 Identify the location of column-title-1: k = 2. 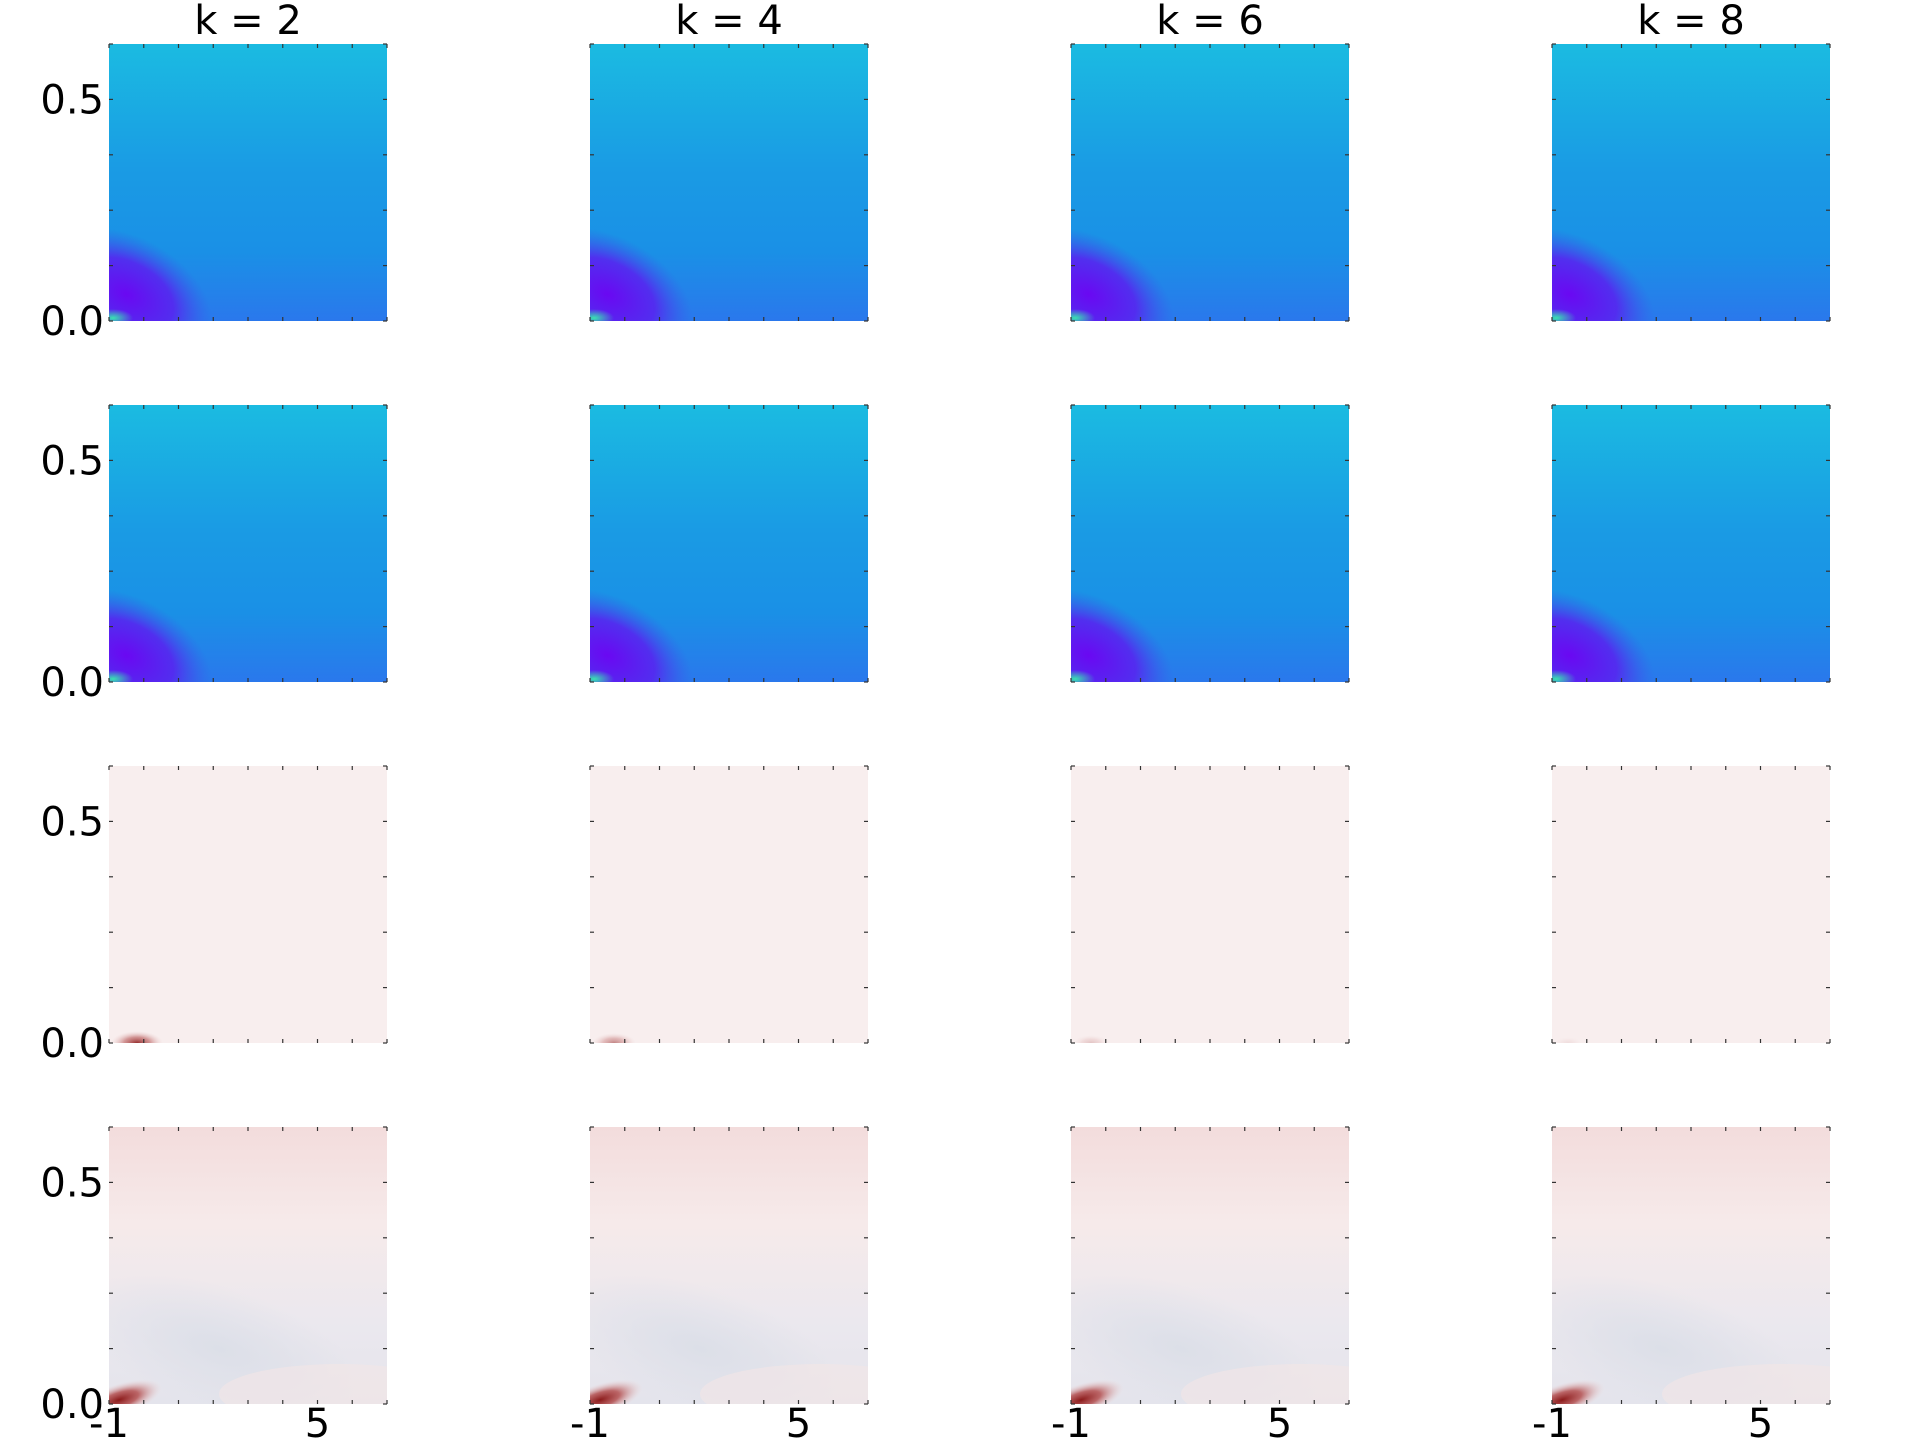
(248, 22).